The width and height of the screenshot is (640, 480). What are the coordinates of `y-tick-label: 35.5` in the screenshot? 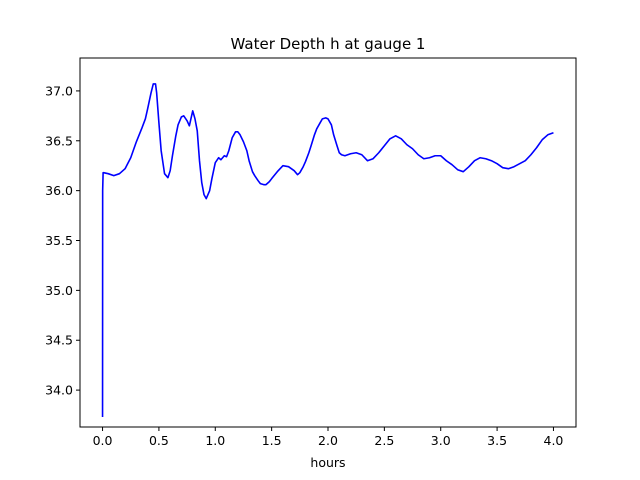 It's located at (59, 240).